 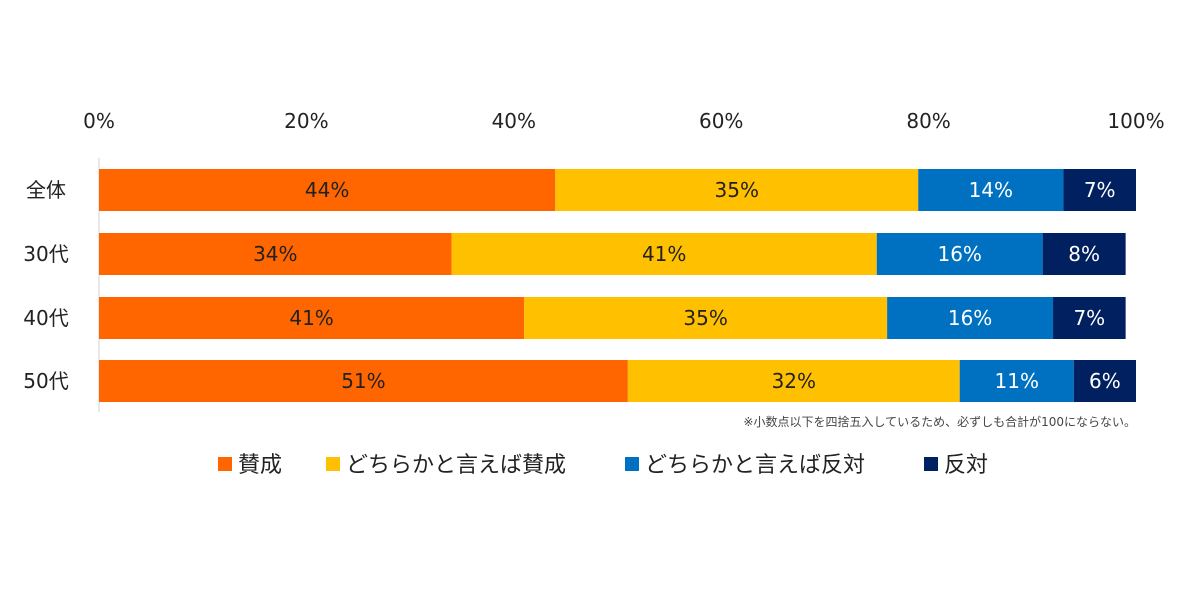 I want to click on legend-label: どちらかと言えば賛成, so click(x=456, y=465).